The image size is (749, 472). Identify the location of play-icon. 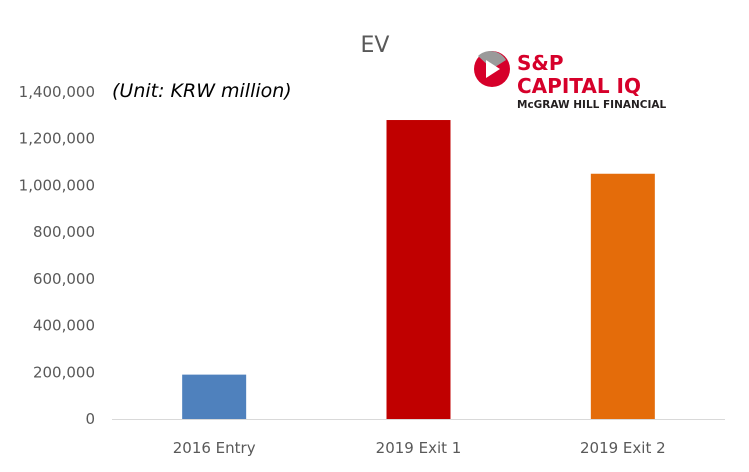
(492, 69).